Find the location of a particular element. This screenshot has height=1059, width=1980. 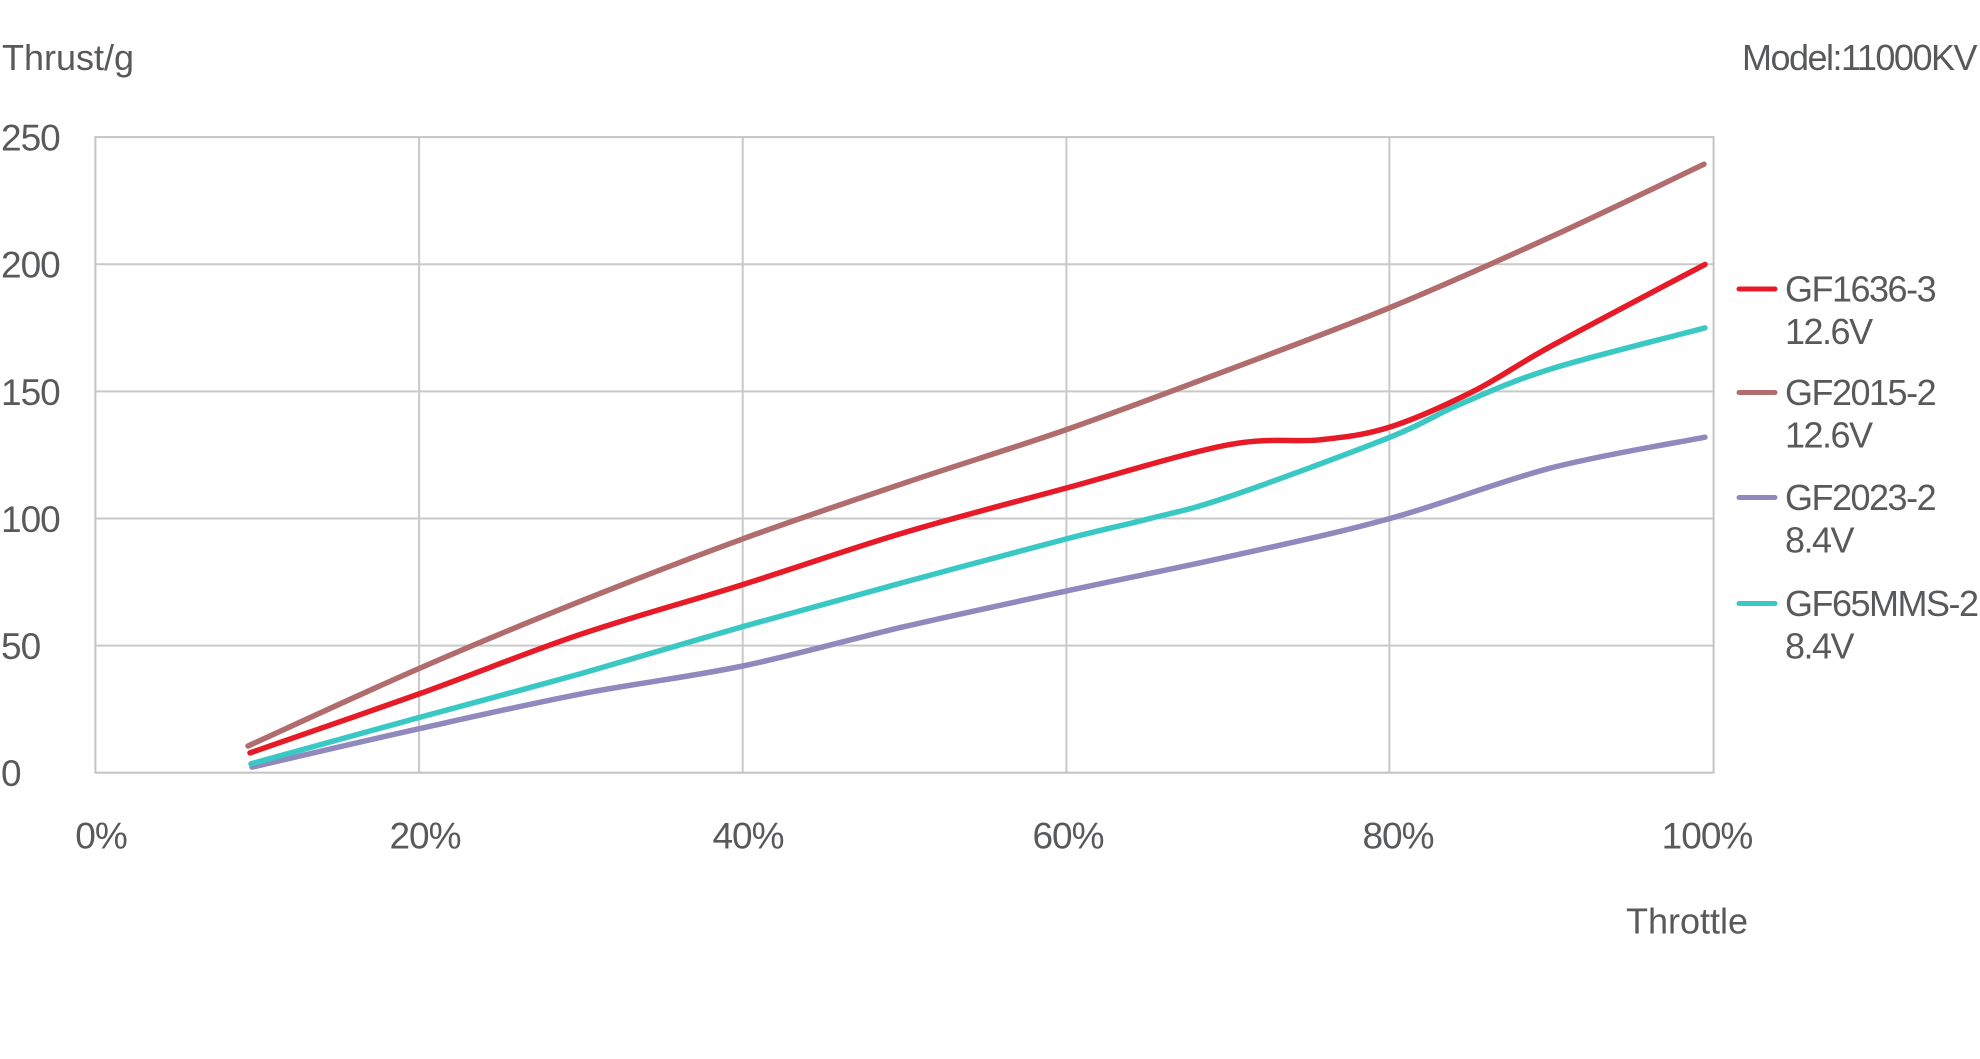

svg-text: 0 is located at coordinates (11, 773).